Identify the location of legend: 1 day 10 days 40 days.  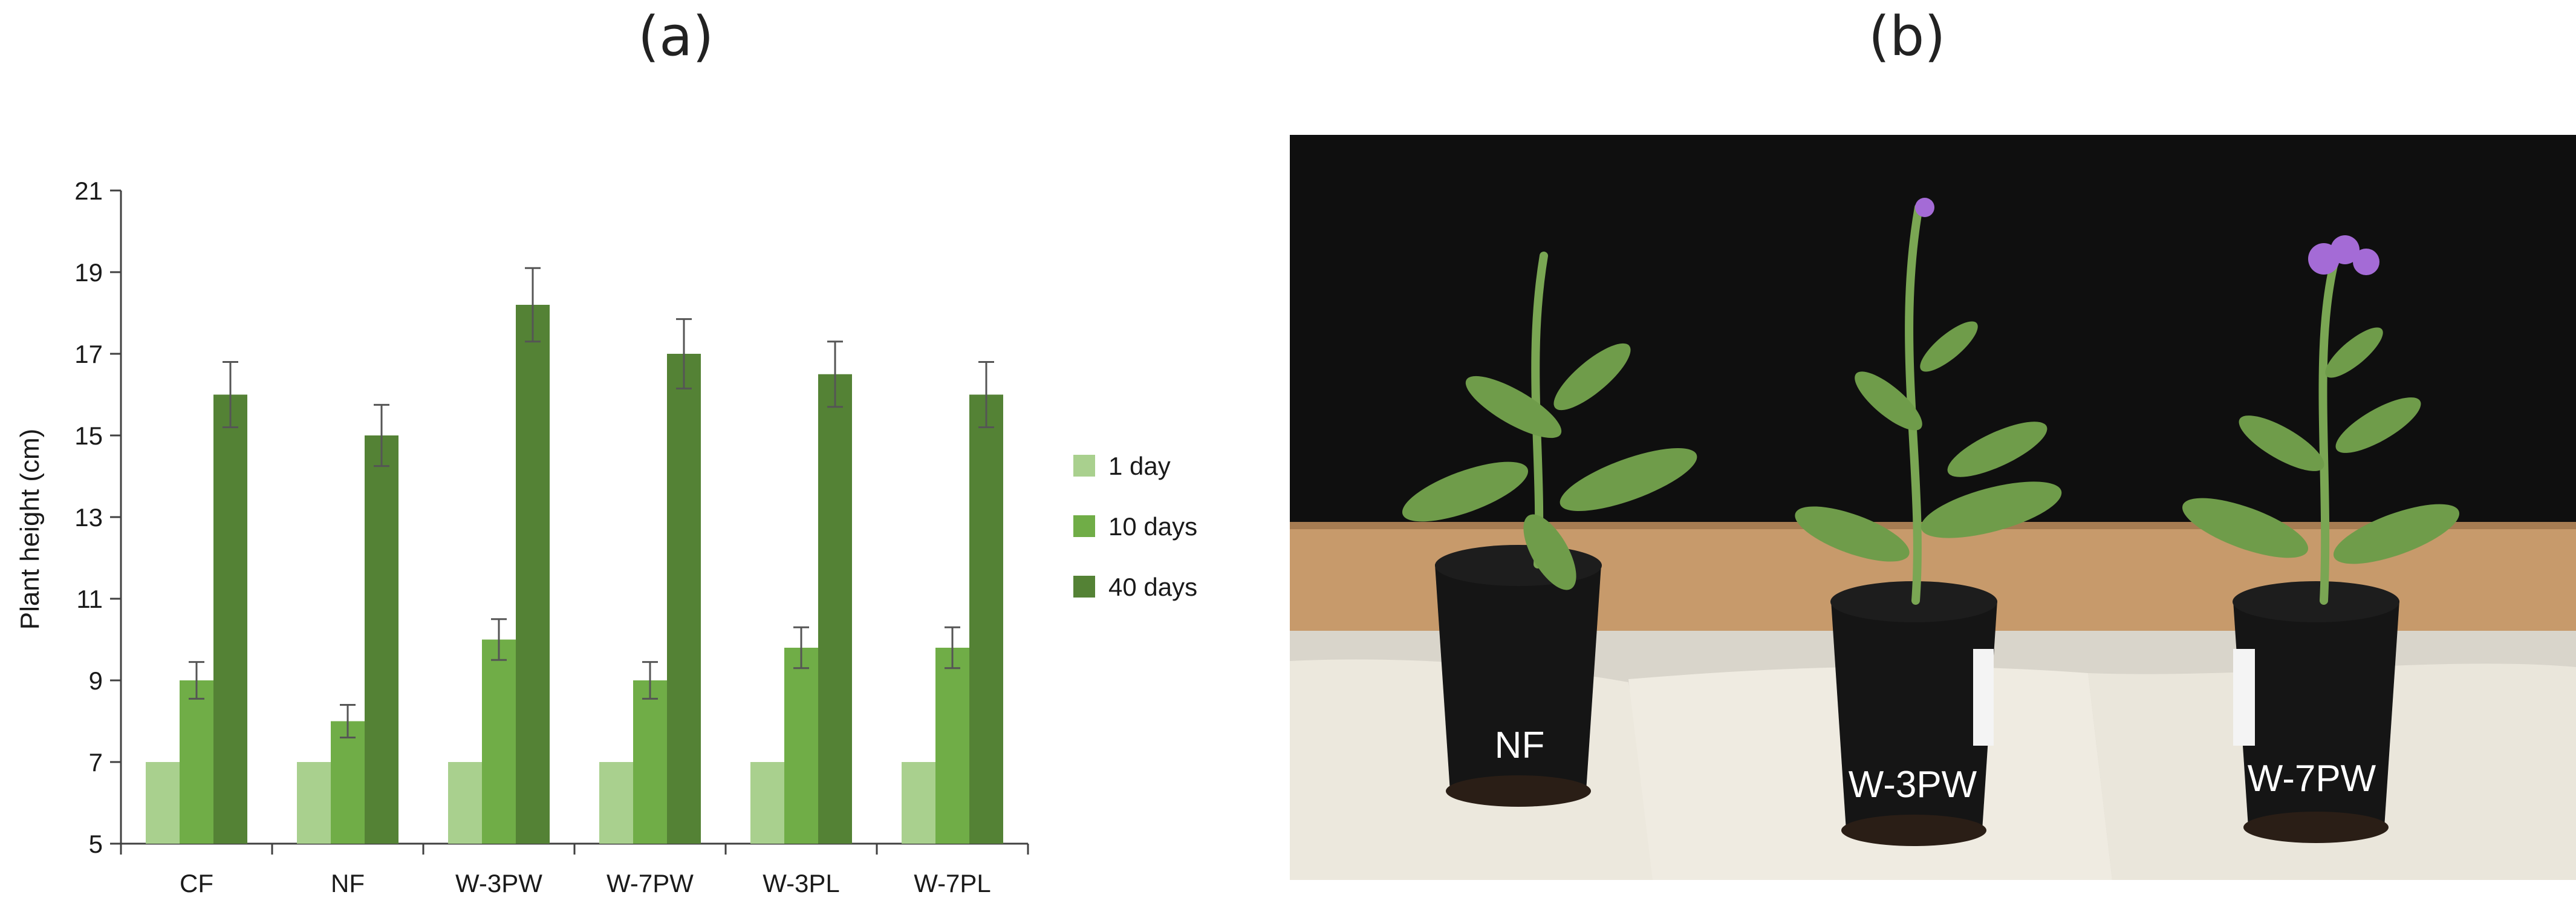
(1135, 526).